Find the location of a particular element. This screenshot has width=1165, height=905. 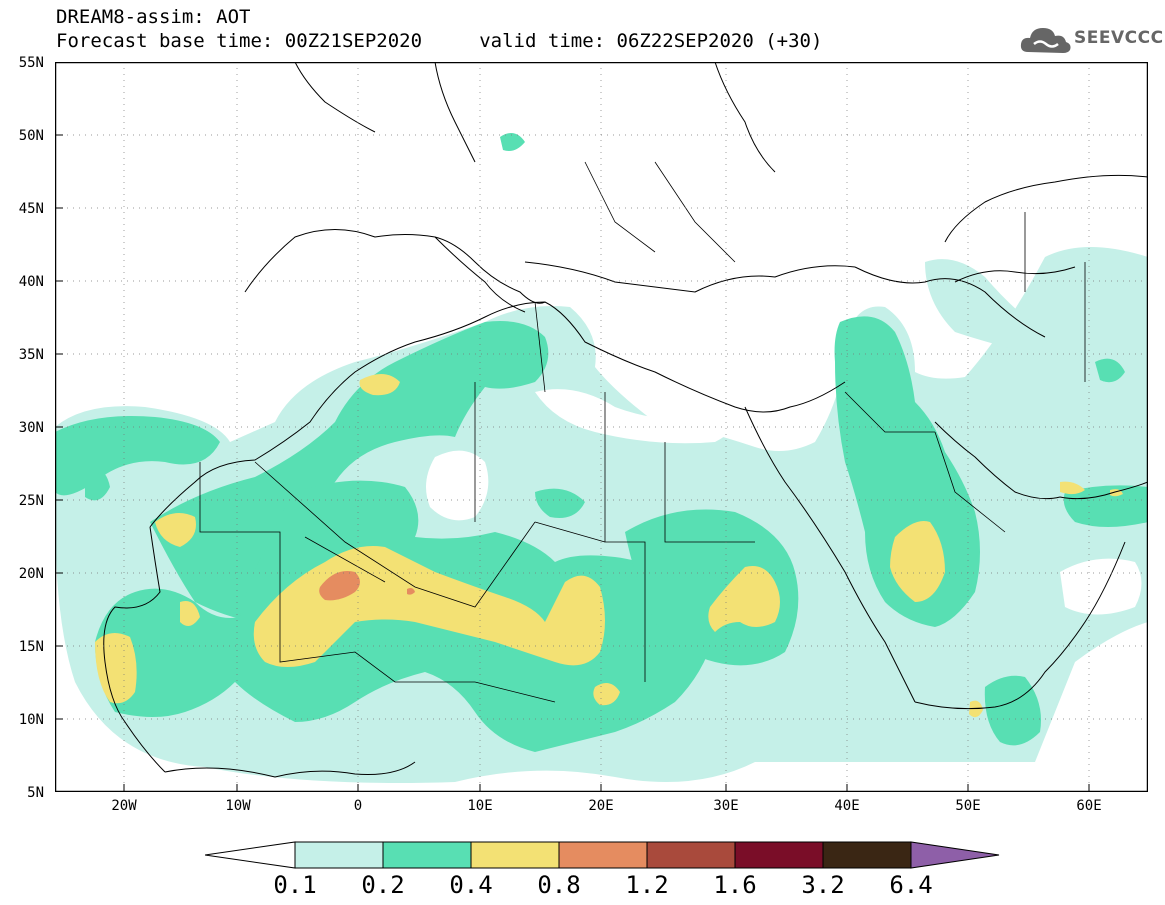

lat-label-40n: 40N is located at coordinates (31, 282).